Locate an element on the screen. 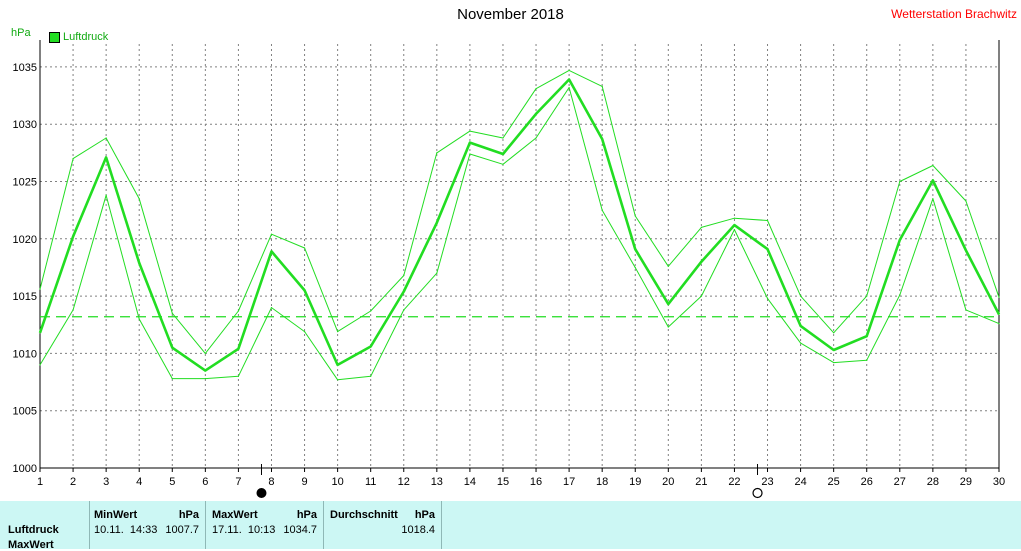 The width and height of the screenshot is (1021, 551). min-header: MinWert is located at coordinates (116, 515).